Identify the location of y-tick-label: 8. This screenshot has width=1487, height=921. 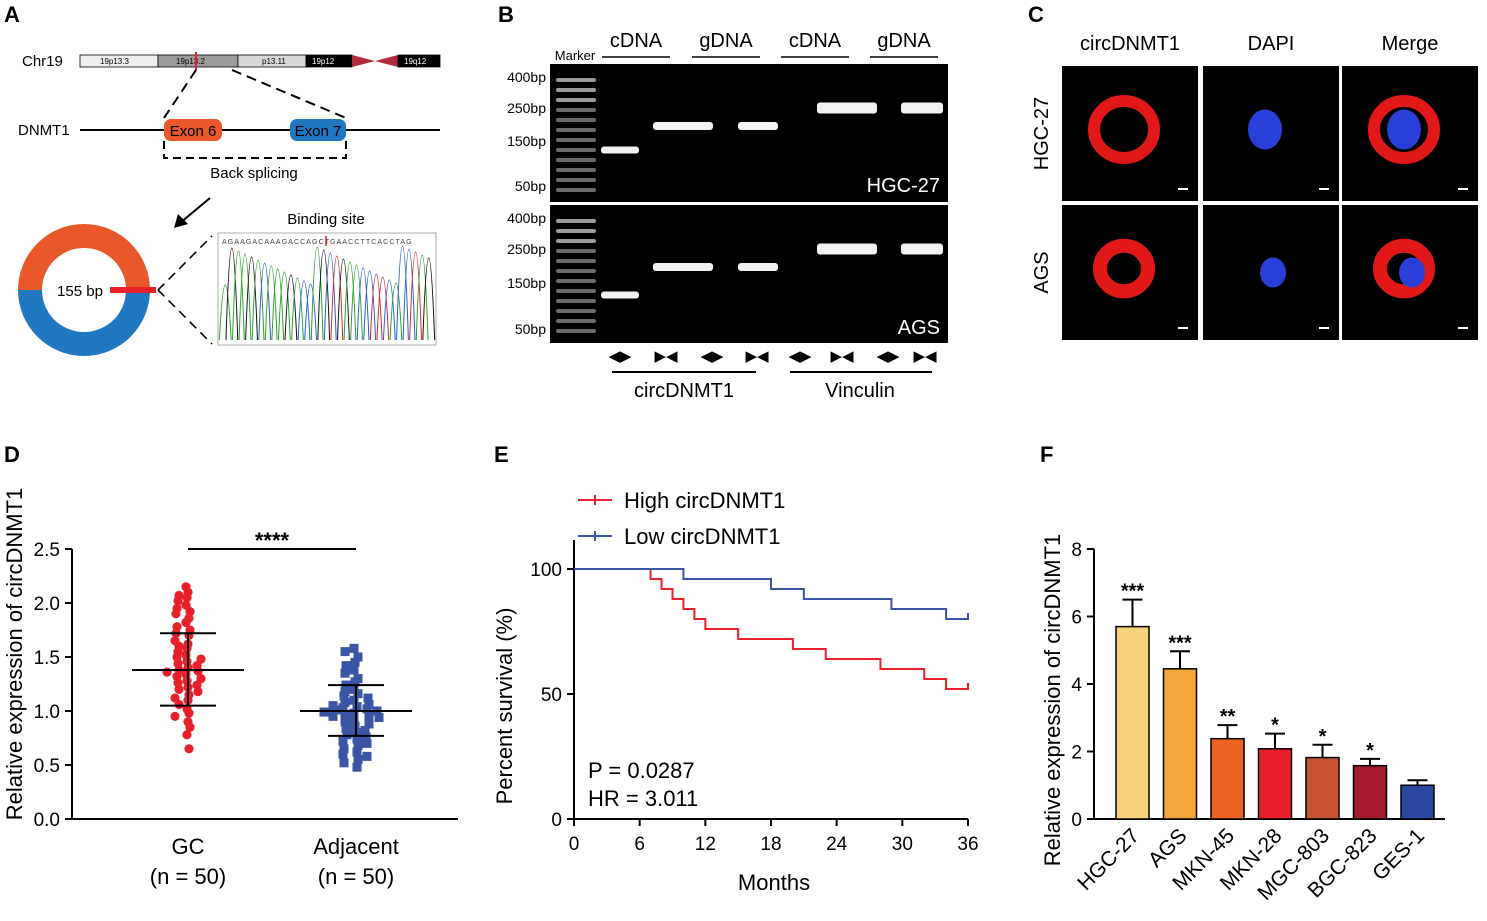
(1076, 550).